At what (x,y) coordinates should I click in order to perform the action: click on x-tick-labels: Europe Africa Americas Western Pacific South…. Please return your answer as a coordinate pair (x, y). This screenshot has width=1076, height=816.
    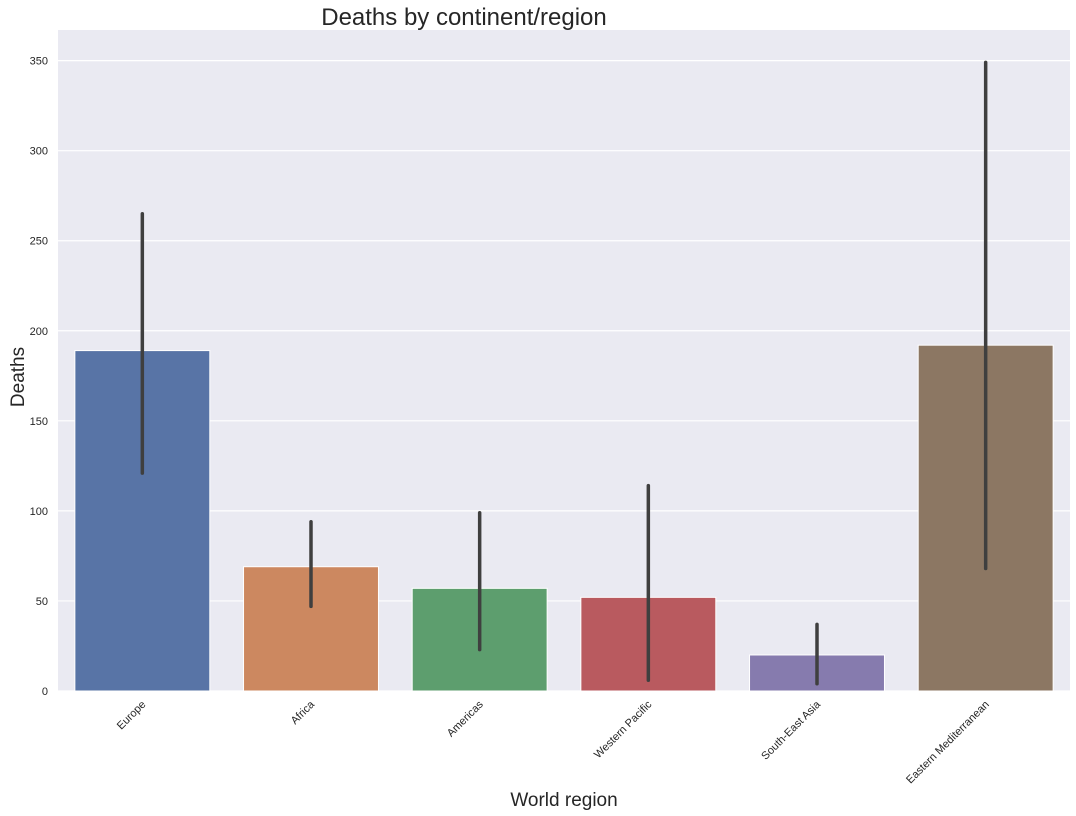
    Looking at the image, I should click on (553, 742).